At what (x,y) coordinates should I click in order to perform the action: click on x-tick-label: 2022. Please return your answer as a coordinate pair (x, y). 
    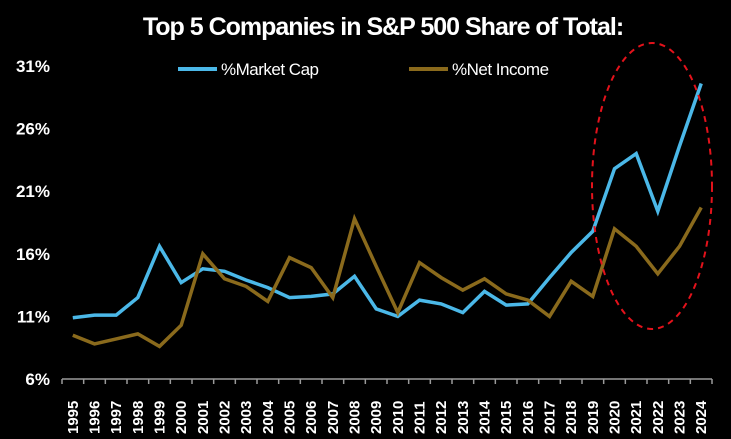
    Looking at the image, I should click on (658, 417).